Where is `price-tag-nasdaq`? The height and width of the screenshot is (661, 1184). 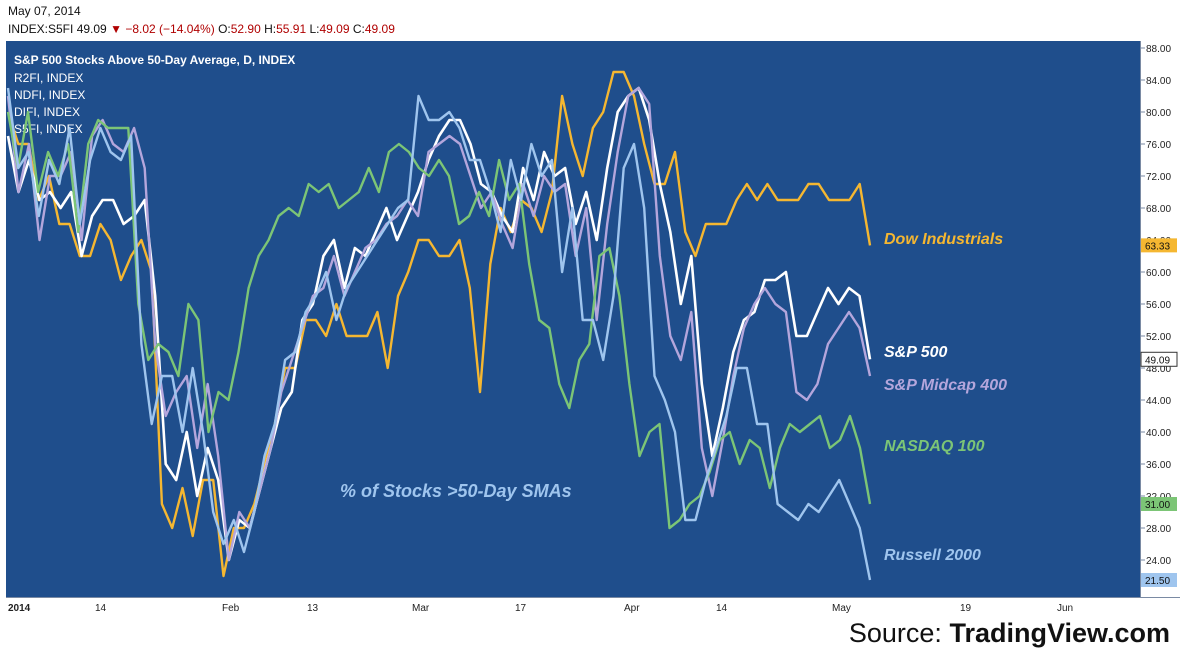 price-tag-nasdaq is located at coordinates (1159, 504).